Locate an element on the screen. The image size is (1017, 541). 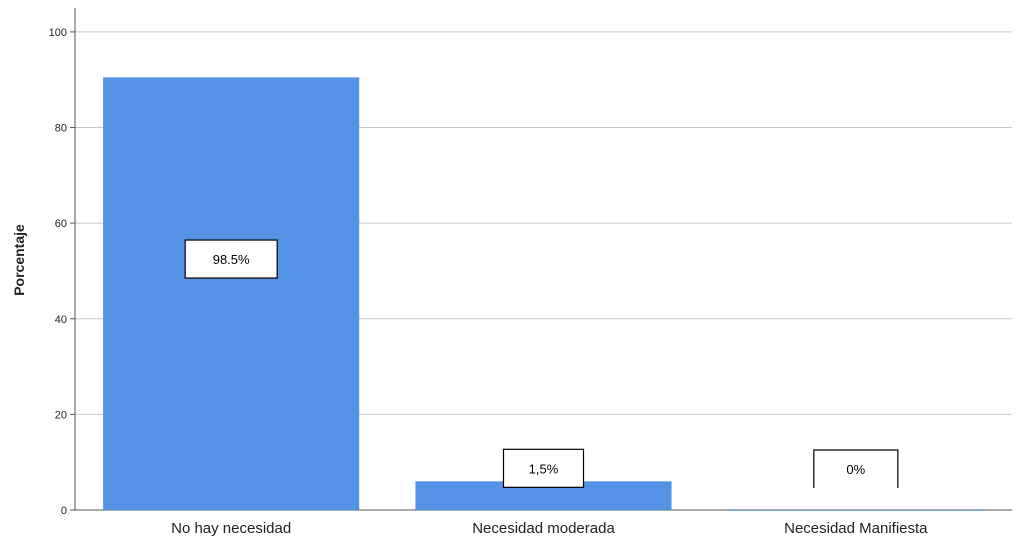
y-tick-label: 80 is located at coordinates (61, 129).